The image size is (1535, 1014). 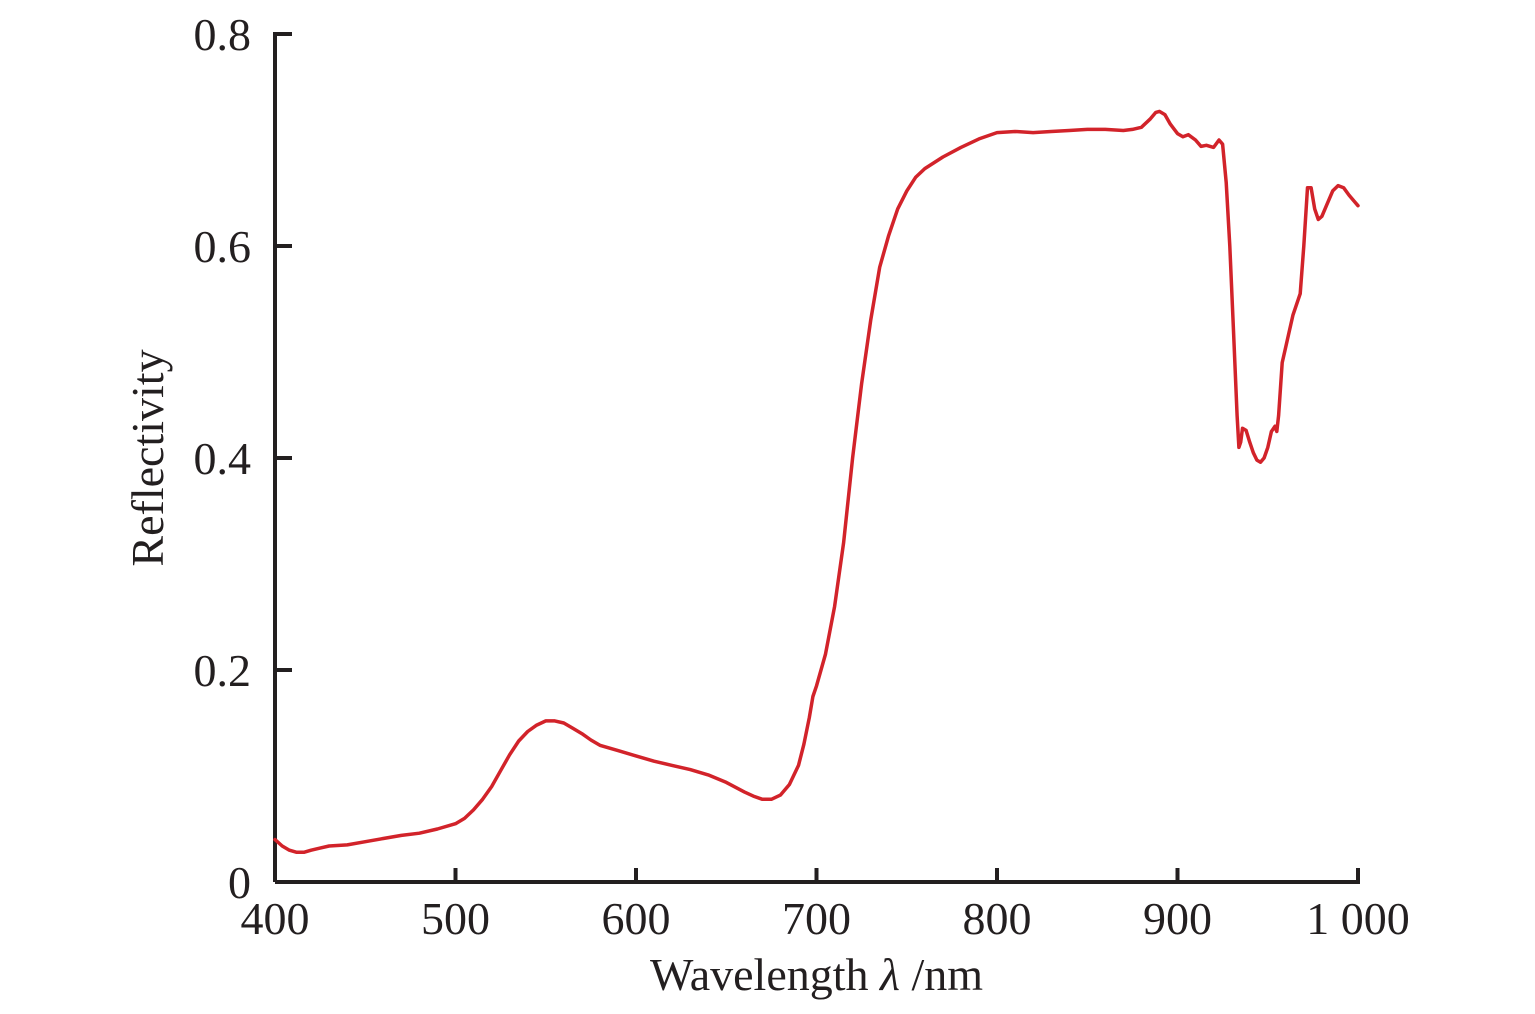 What do you see at coordinates (759, 974) in the screenshot?
I see `x-axis-title-text: Wavelength` at bounding box center [759, 974].